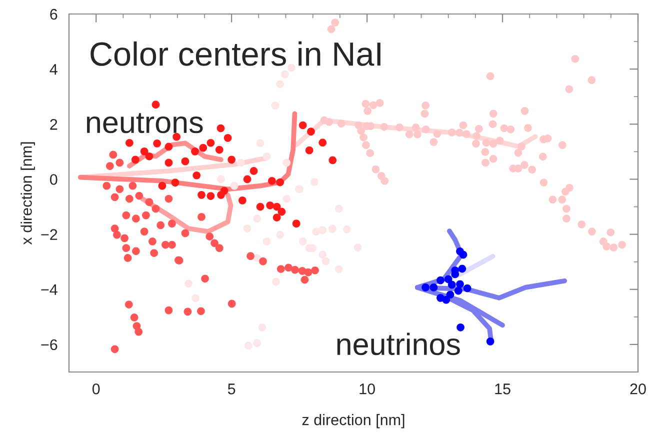  I want to click on y-tick-label: 0, so click(54, 179).